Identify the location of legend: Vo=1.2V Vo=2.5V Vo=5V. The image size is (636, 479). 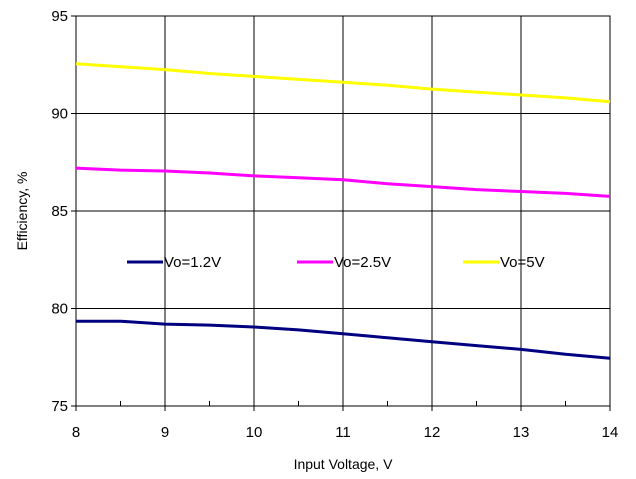
(336, 262).